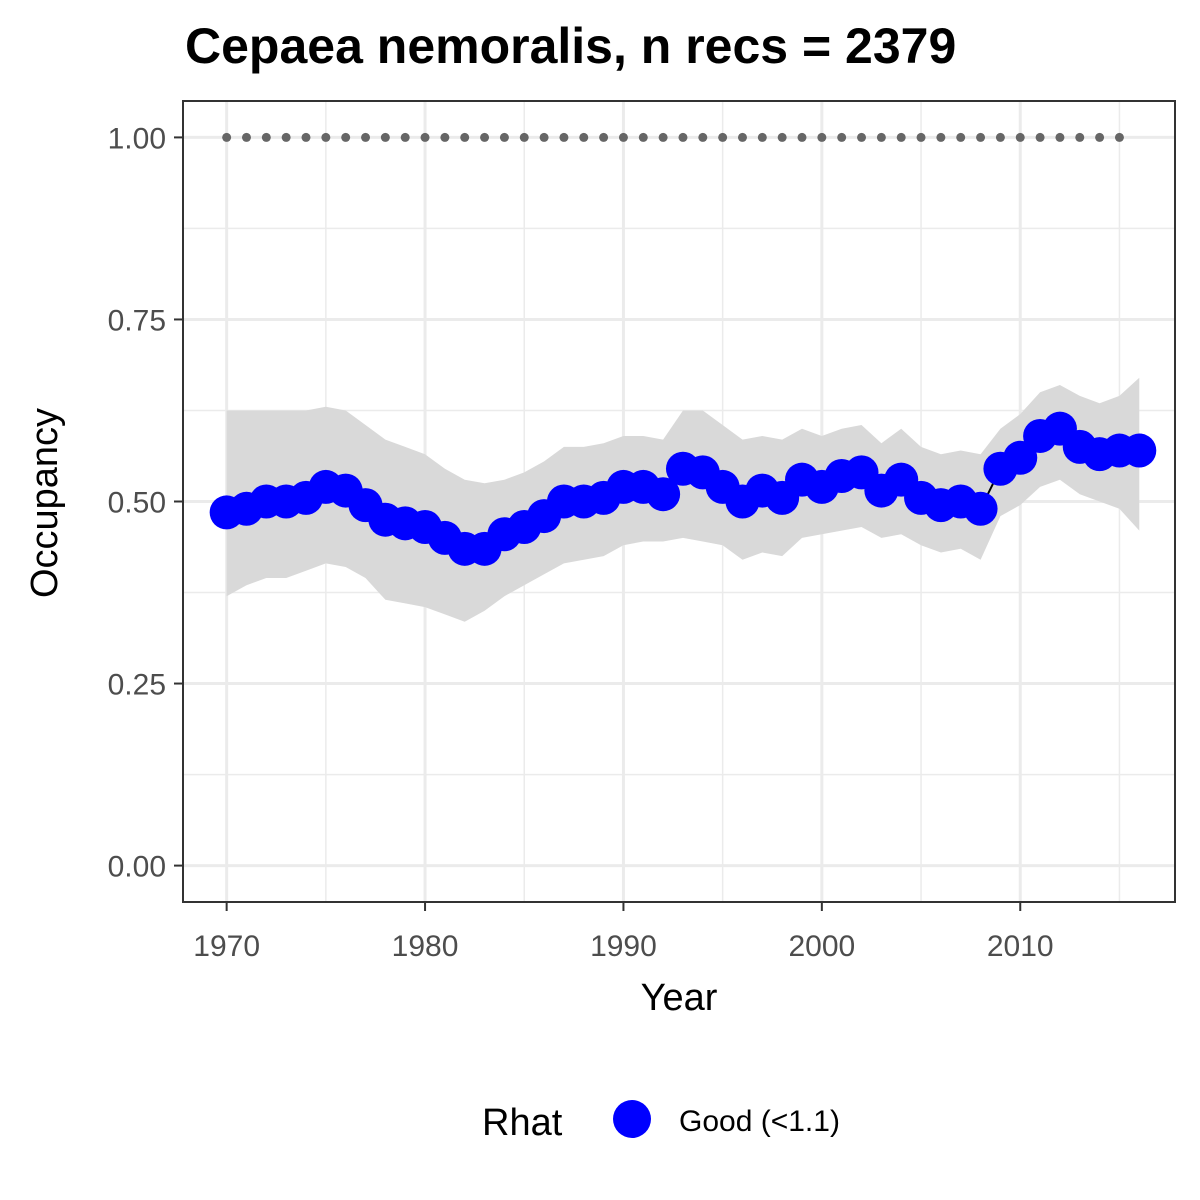  I want to click on legend-title: Rhat, so click(522, 1123).